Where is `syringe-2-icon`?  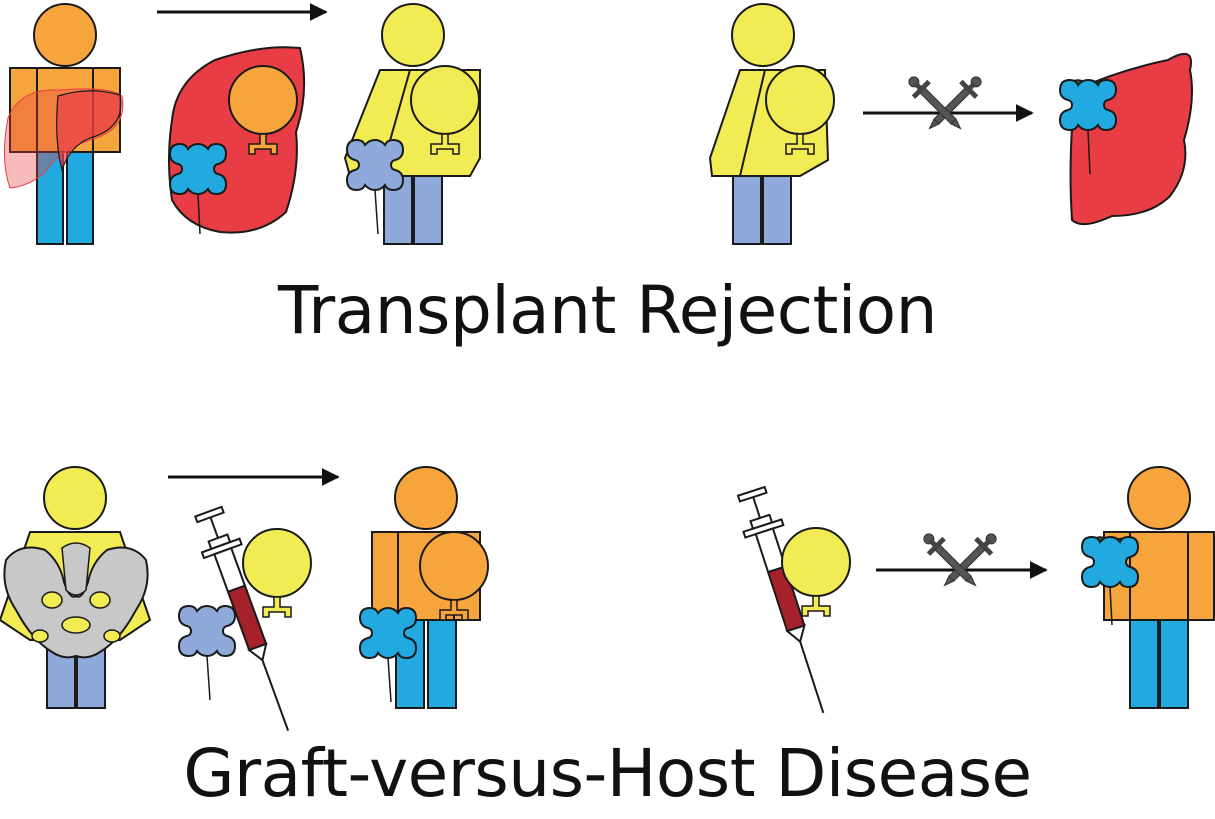 syringe-2-icon is located at coordinates (787, 602).